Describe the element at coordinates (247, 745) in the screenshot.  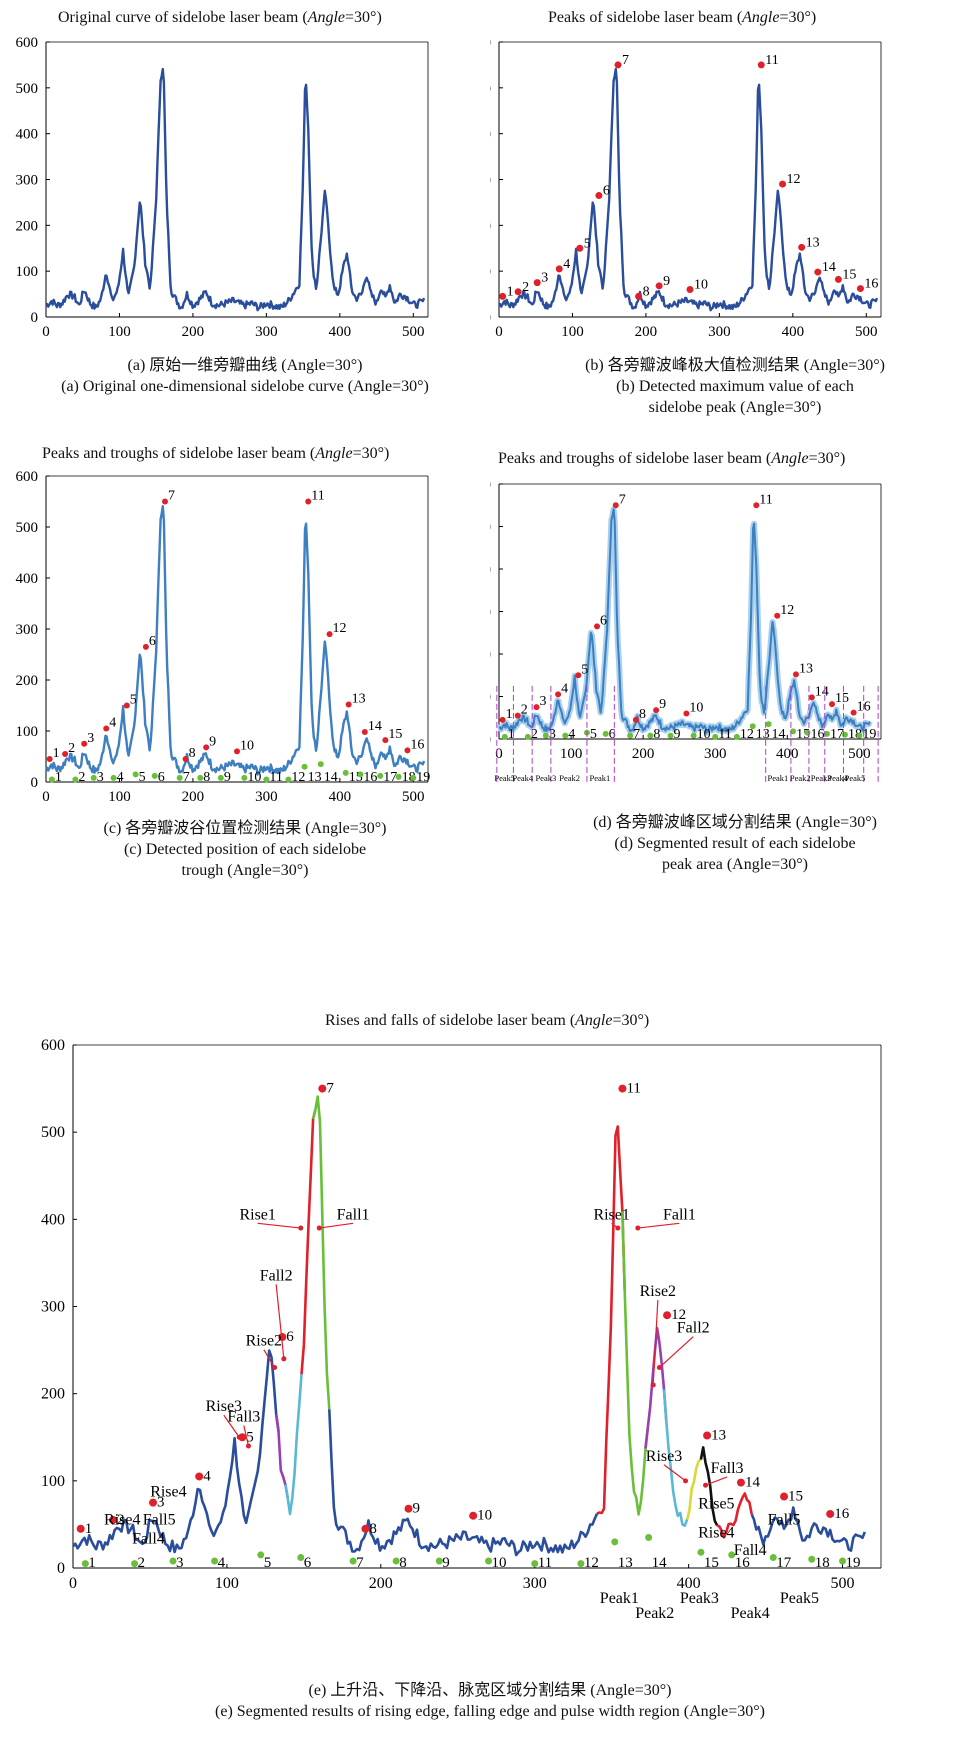
I see `chart-c-peak-label: 10` at that location.